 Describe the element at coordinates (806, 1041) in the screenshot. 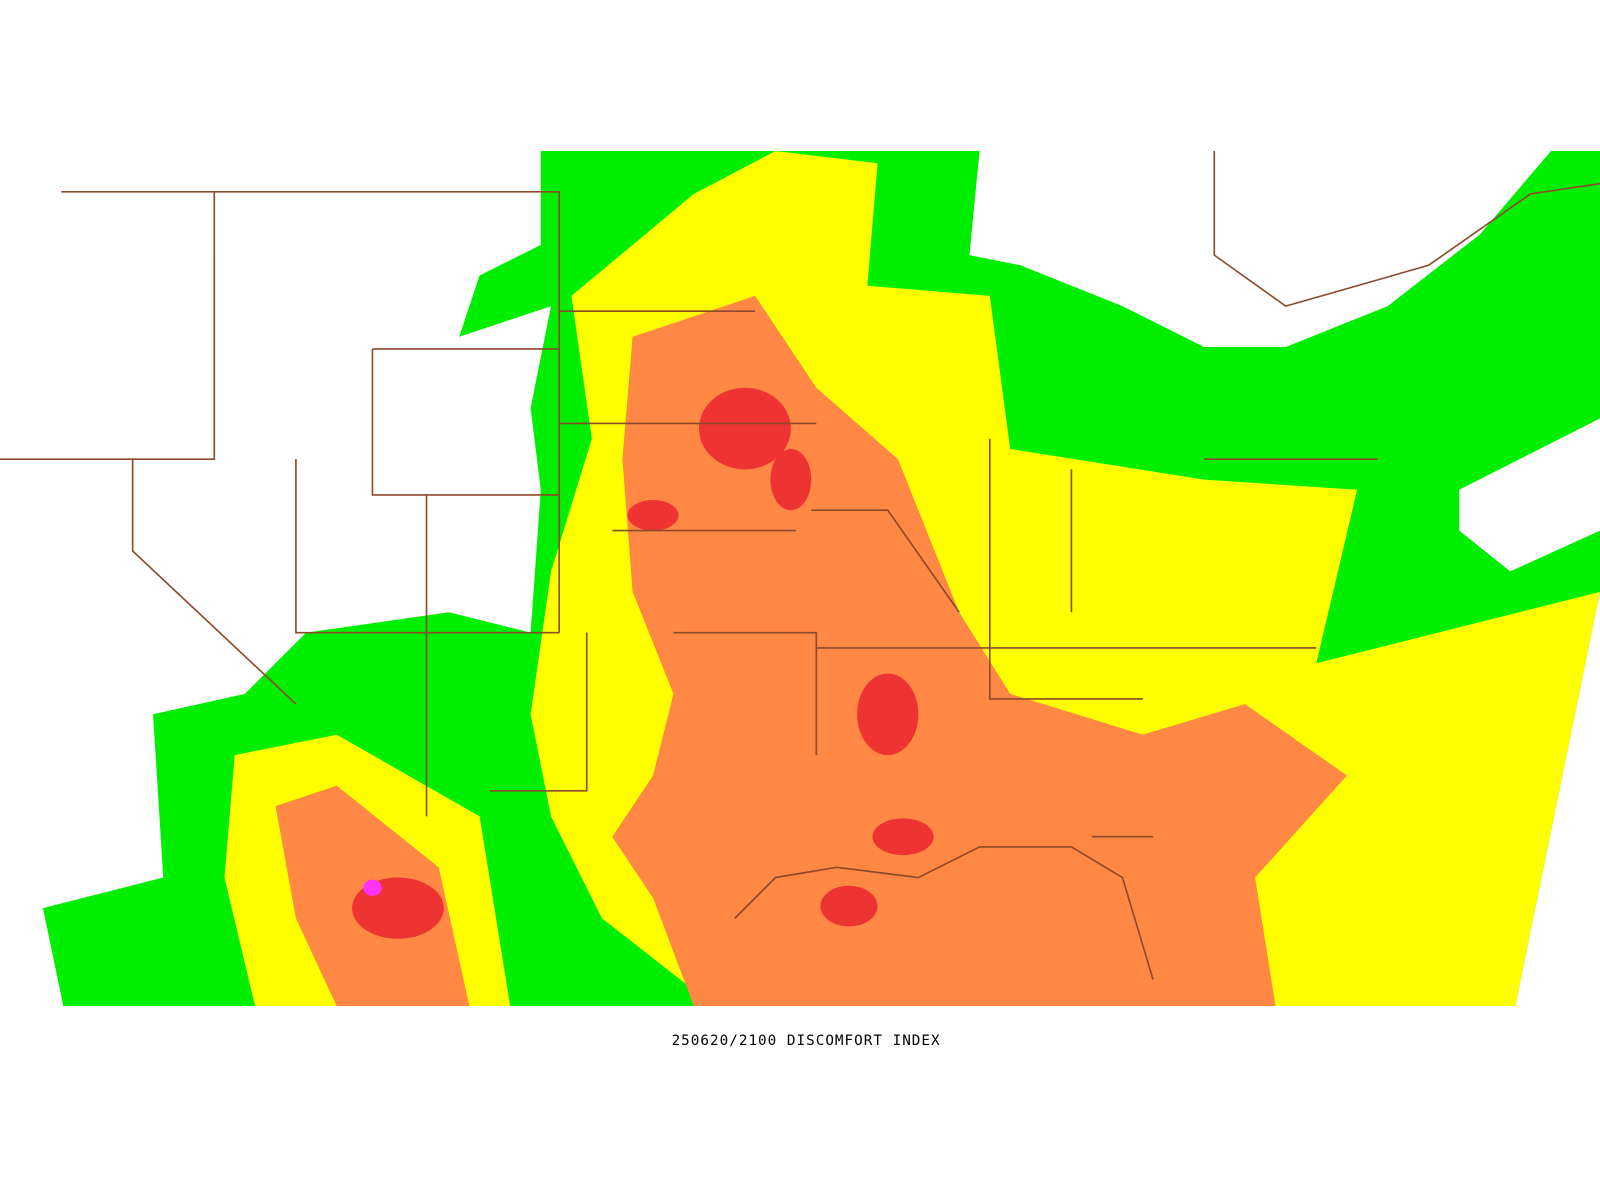

I see `caption: 250620/2100 DISCOMFORT INDEX` at that location.